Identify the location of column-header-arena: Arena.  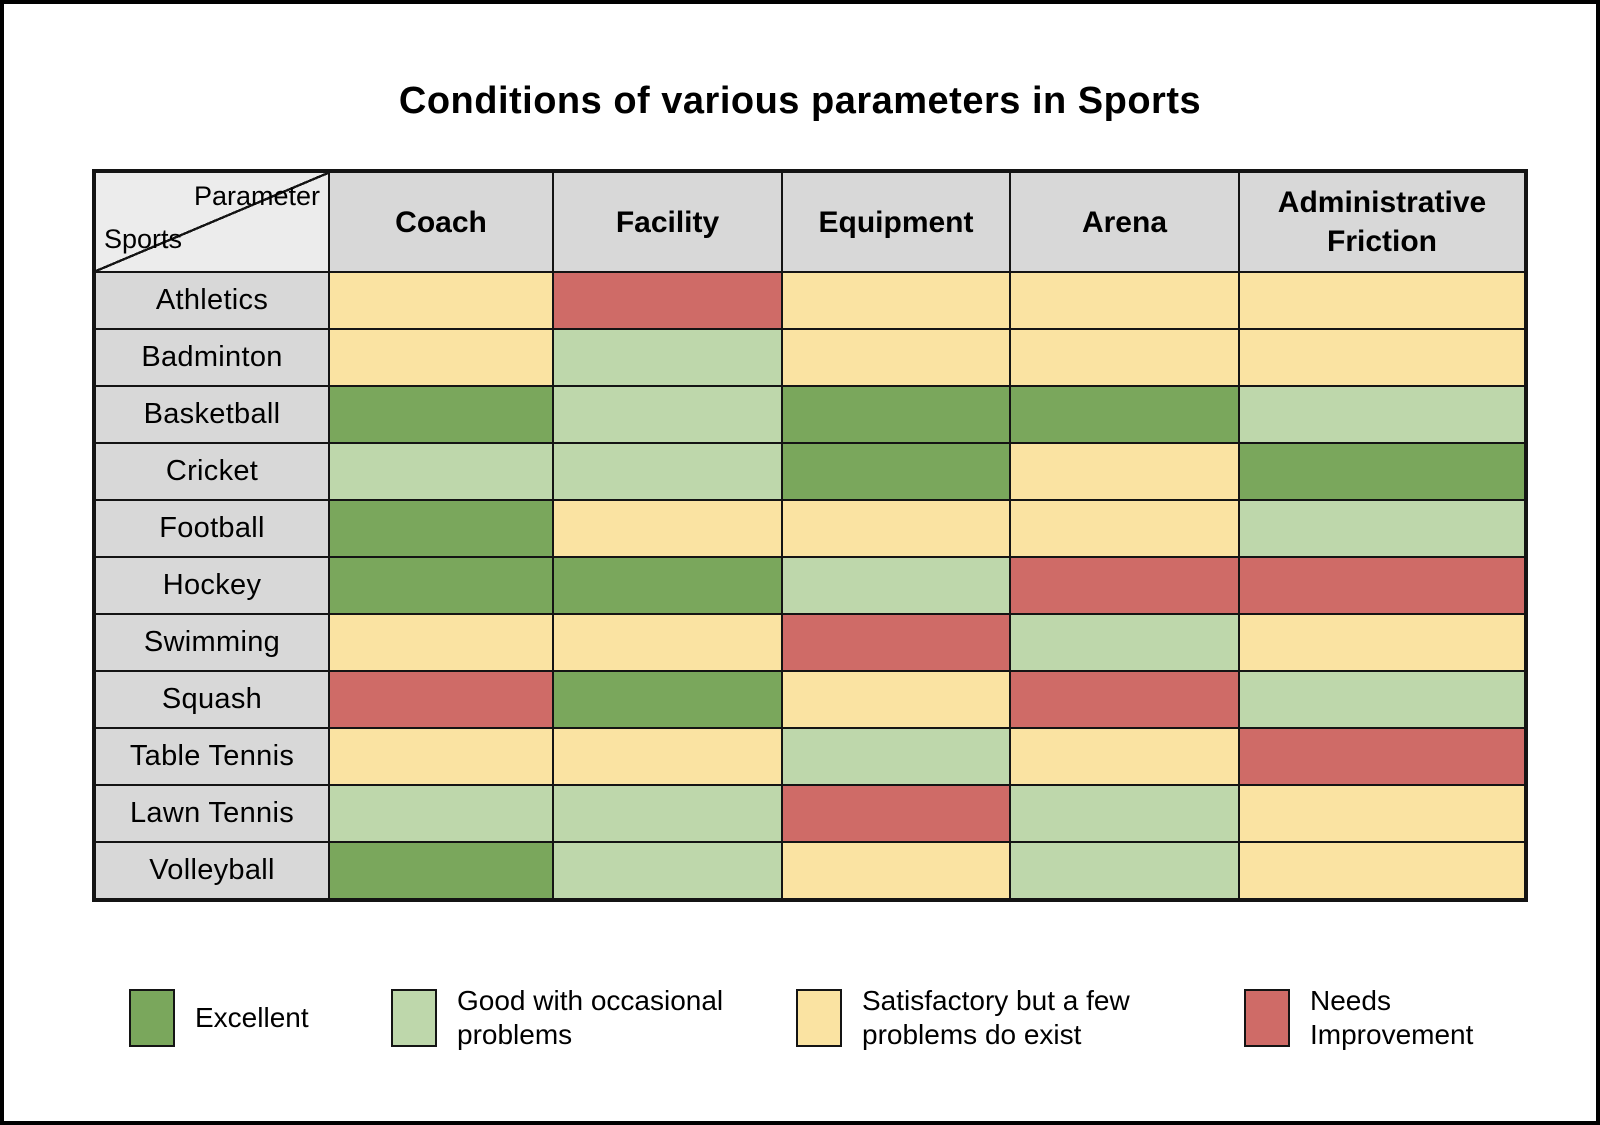
(1124, 222).